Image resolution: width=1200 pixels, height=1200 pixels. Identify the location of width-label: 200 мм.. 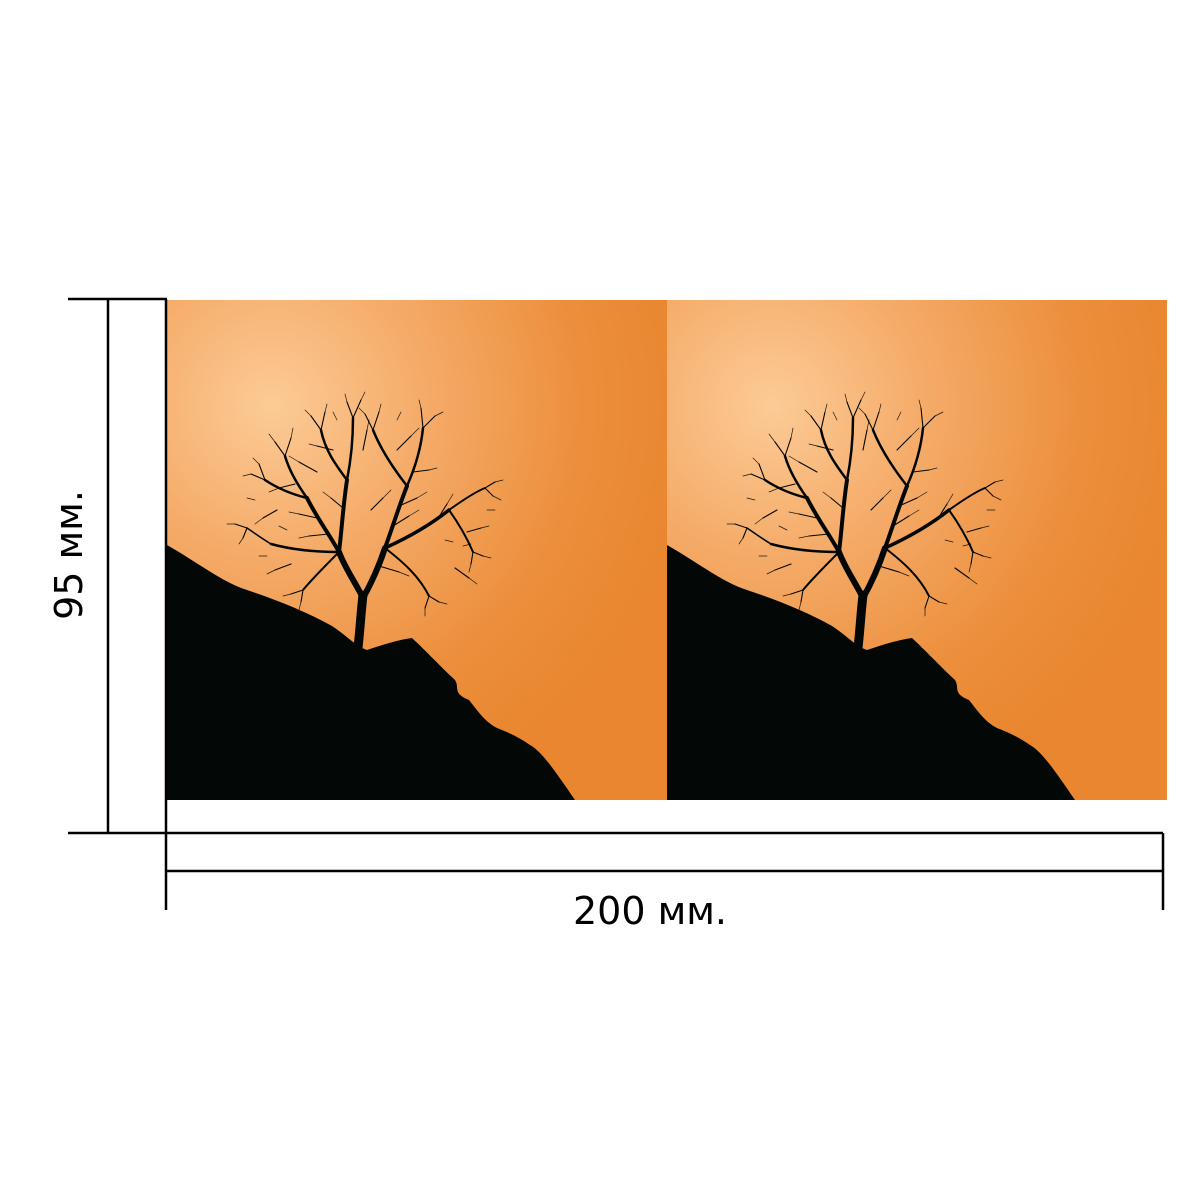
(650, 911).